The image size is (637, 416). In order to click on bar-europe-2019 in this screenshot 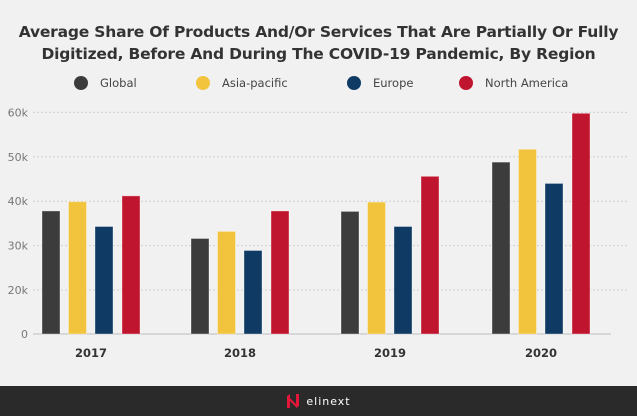, I will do `click(403, 280)`.